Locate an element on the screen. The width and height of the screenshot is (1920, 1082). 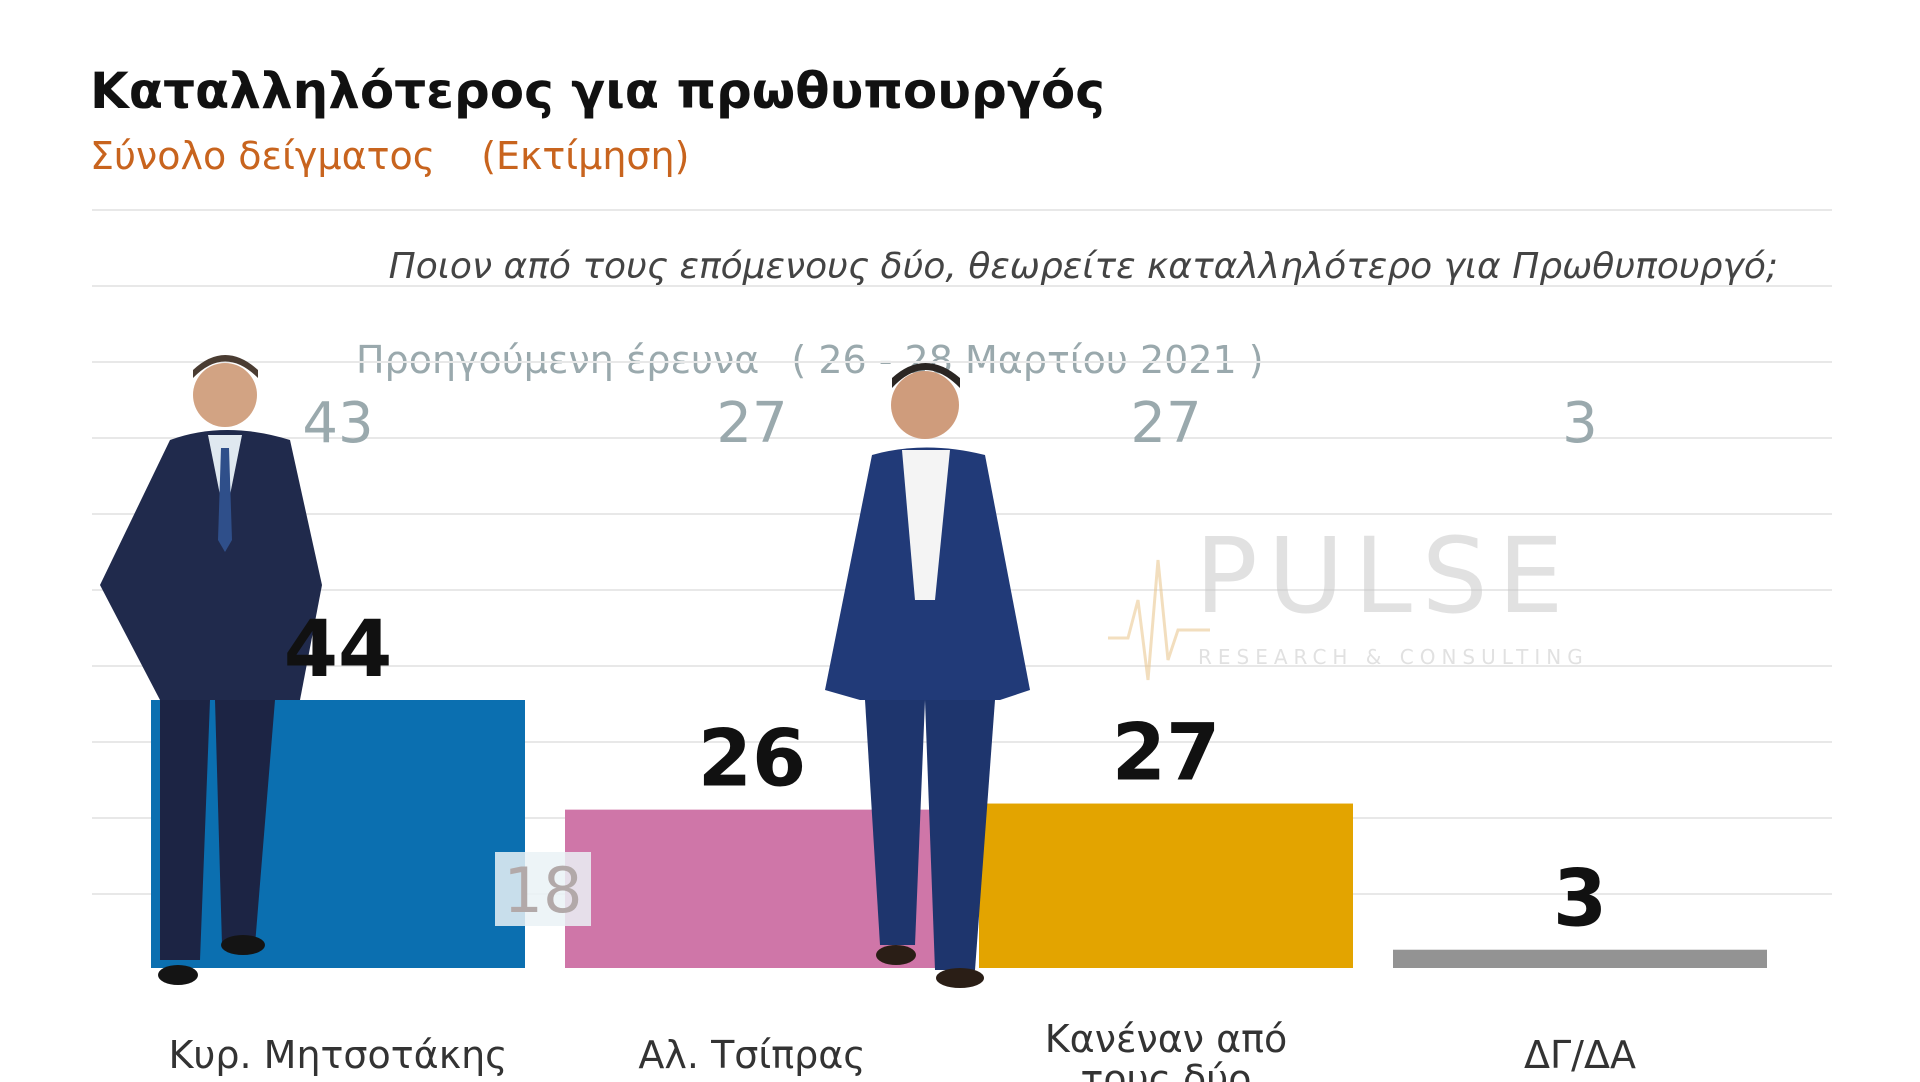
annotation-text: 18 is located at coordinates (543, 890).